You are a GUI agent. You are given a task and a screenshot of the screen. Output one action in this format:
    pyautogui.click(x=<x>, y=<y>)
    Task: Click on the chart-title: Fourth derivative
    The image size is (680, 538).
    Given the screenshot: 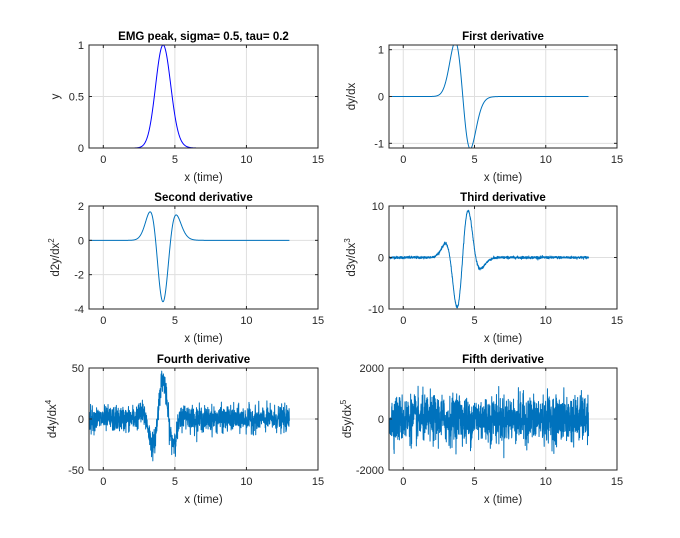 What is the action you would take?
    pyautogui.click(x=203, y=360)
    